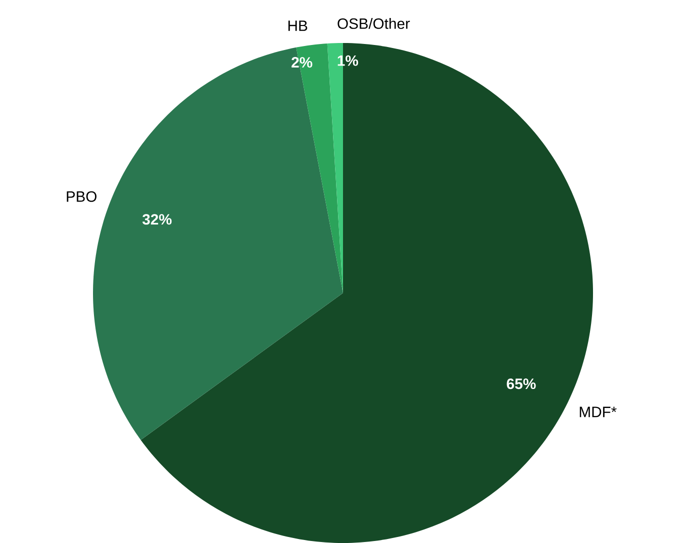 The image size is (673, 543). Describe the element at coordinates (598, 412) in the screenshot. I see `slice-label: MDF*` at that location.